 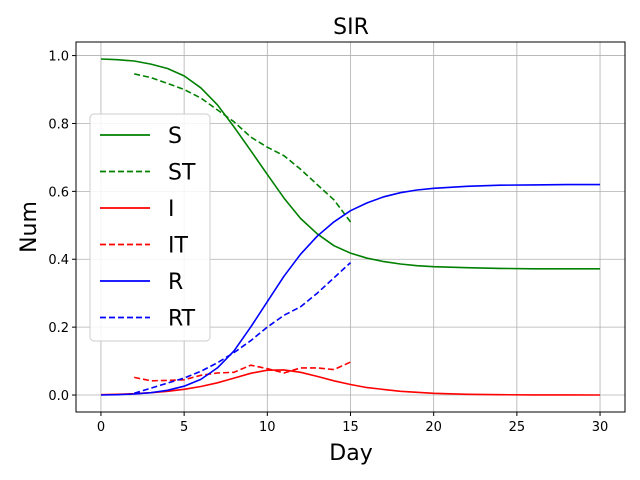 I want to click on legend-label-i: I, so click(x=171, y=209).